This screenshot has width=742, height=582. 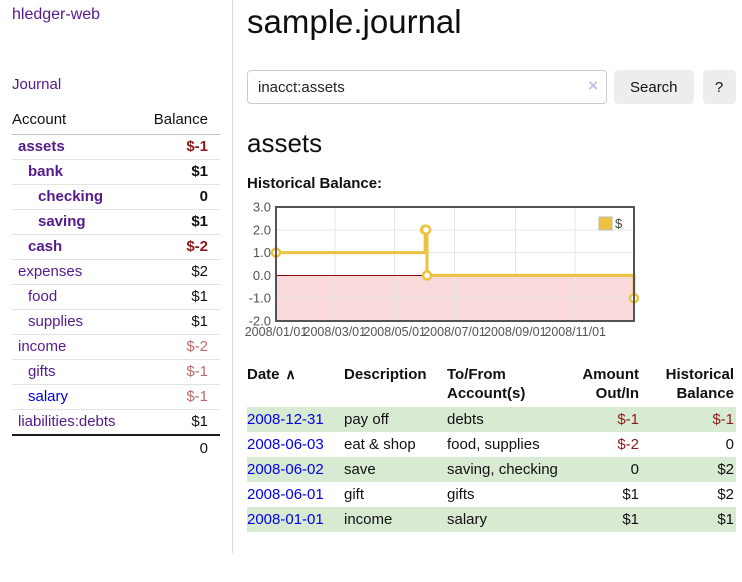 I want to click on sidebar-account-link: assets, so click(x=41, y=146).